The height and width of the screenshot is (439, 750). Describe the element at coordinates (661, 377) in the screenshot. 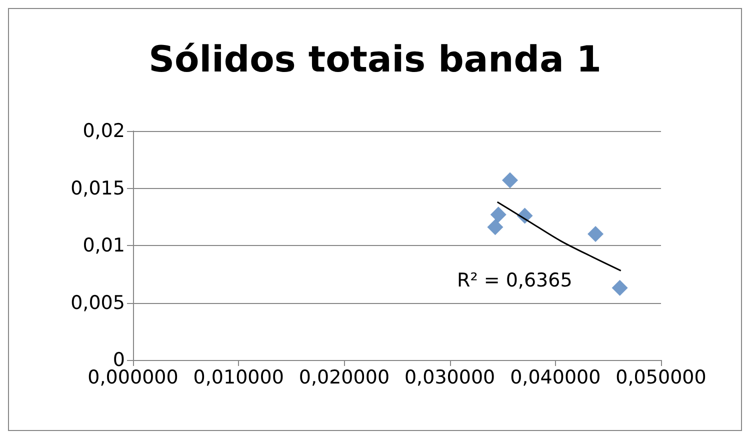

I see `x-tick-label: 0,050000` at that location.